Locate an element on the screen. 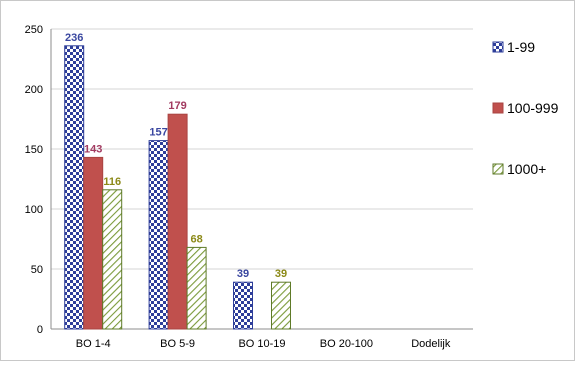  y-tick-label: 0 is located at coordinates (40, 330).